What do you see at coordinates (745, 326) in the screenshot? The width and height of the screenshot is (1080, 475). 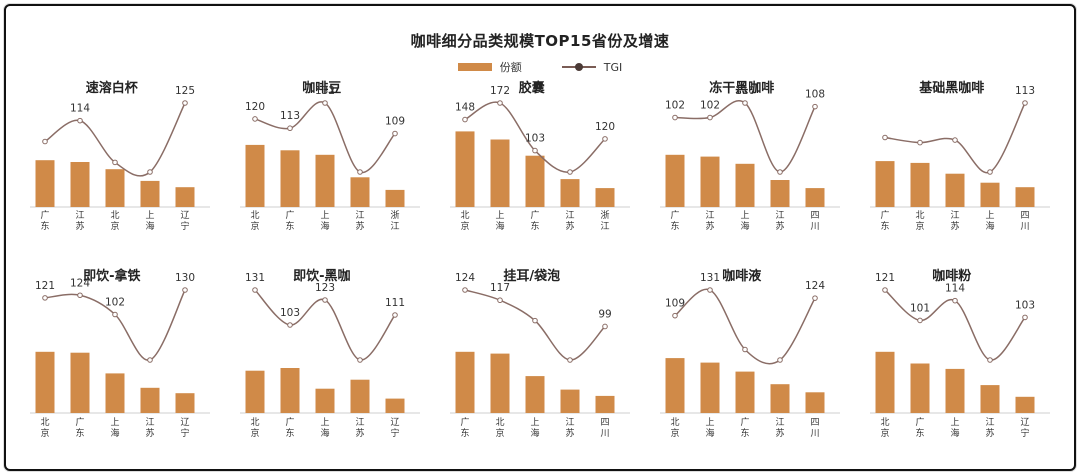 I see `tgi-line` at bounding box center [745, 326].